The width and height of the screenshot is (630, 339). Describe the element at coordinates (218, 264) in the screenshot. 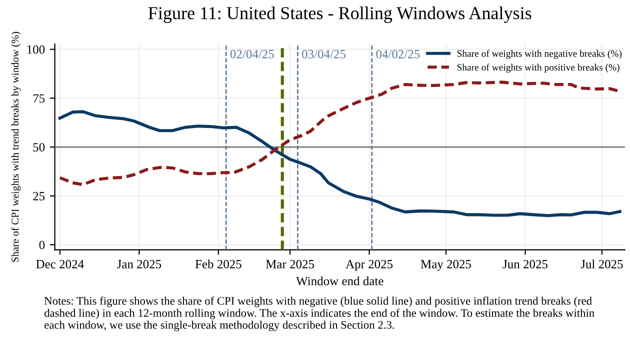

I see `x-tick-label: Feb 2025` at that location.